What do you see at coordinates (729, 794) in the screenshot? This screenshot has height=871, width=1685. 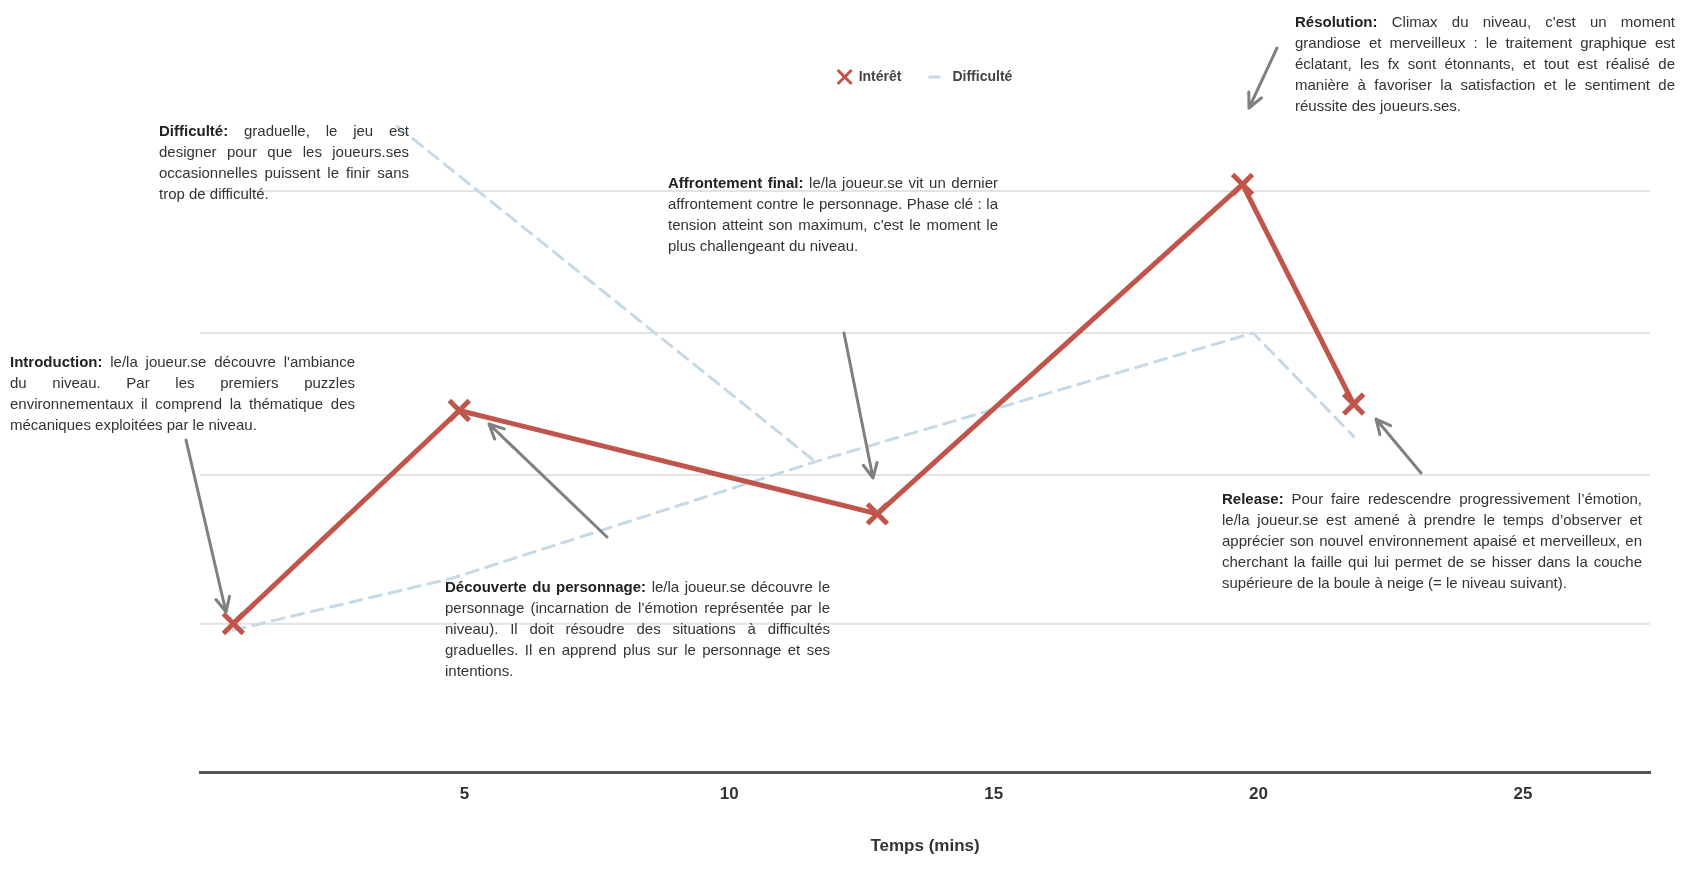 I see `x-tick-label: 10` at bounding box center [729, 794].